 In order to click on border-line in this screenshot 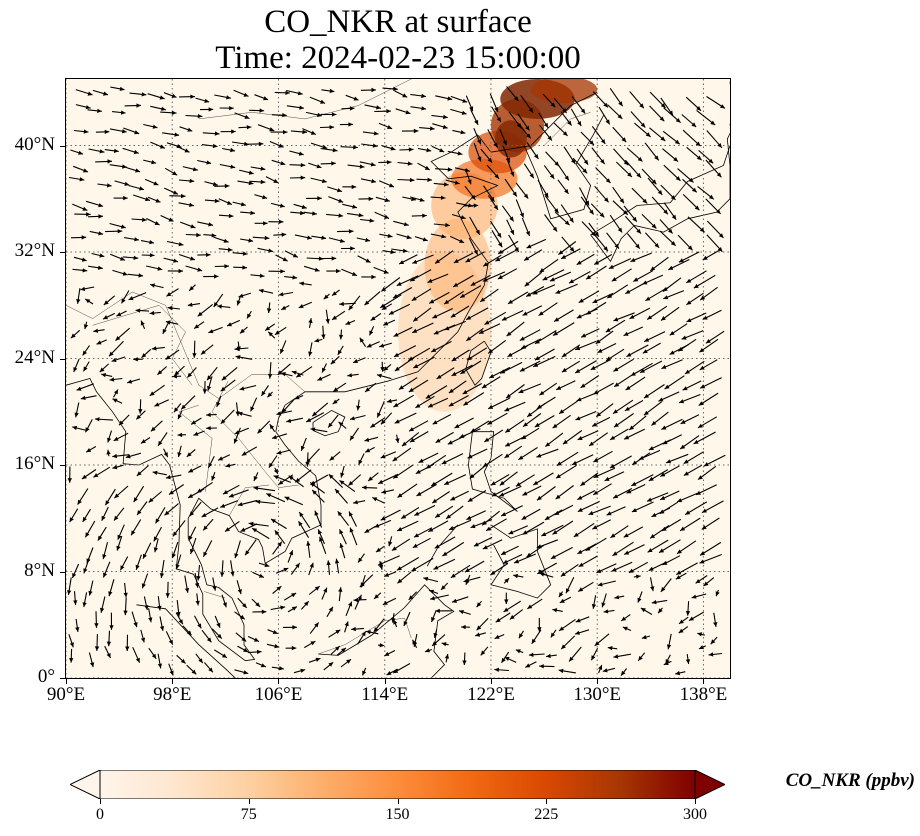, I will do `click(365, 636)`.